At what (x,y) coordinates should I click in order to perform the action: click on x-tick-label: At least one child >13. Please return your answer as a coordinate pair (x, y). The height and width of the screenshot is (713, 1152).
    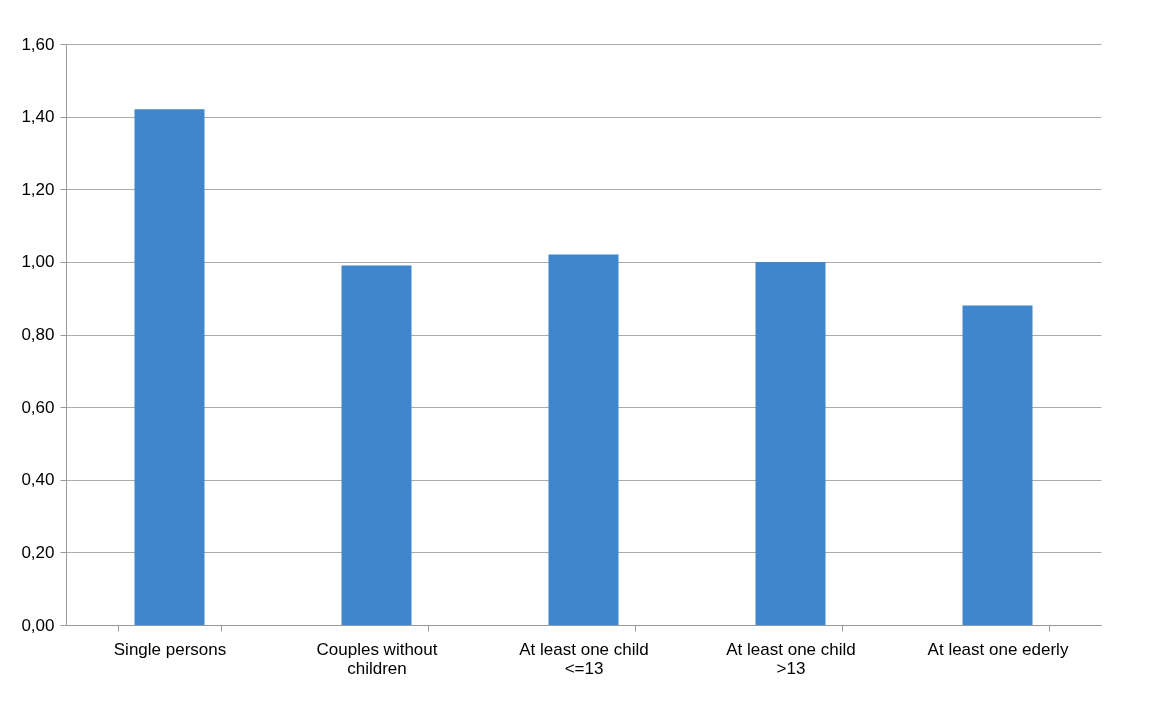
    Looking at the image, I should click on (791, 658).